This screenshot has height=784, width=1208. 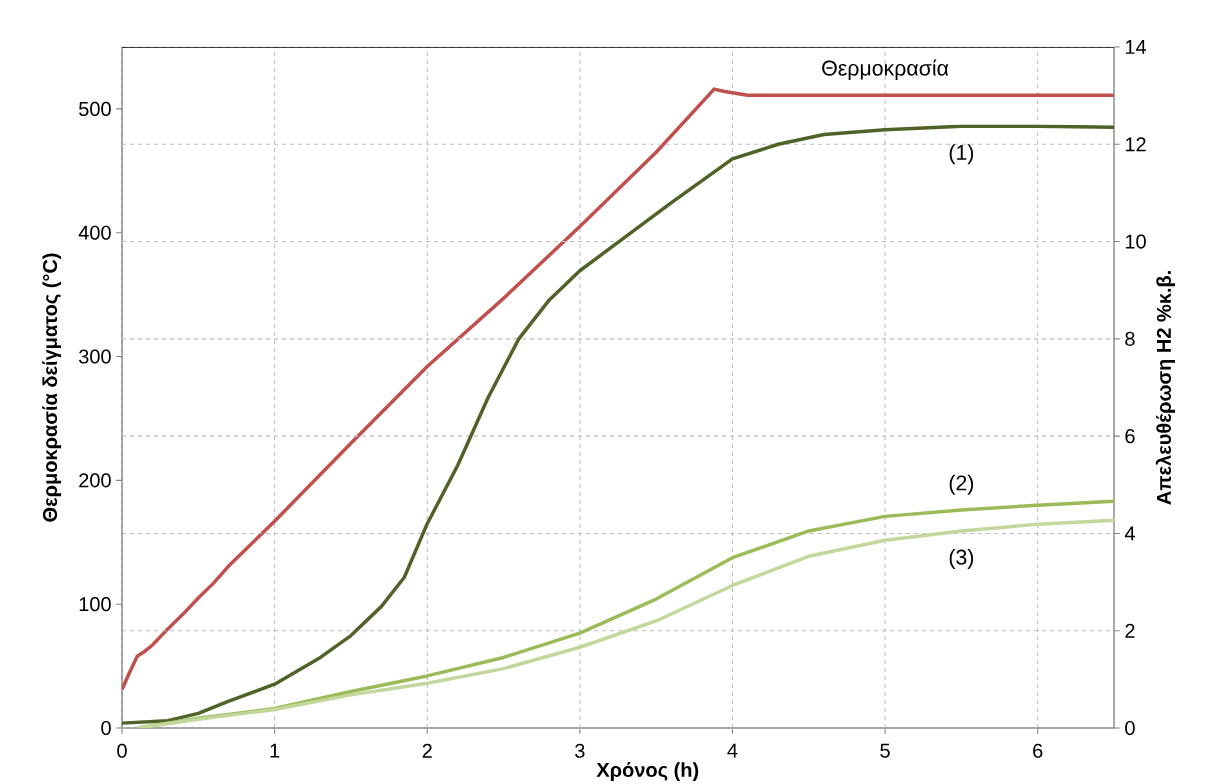 I want to click on y2-tick-label: 4, so click(x=1129, y=533).